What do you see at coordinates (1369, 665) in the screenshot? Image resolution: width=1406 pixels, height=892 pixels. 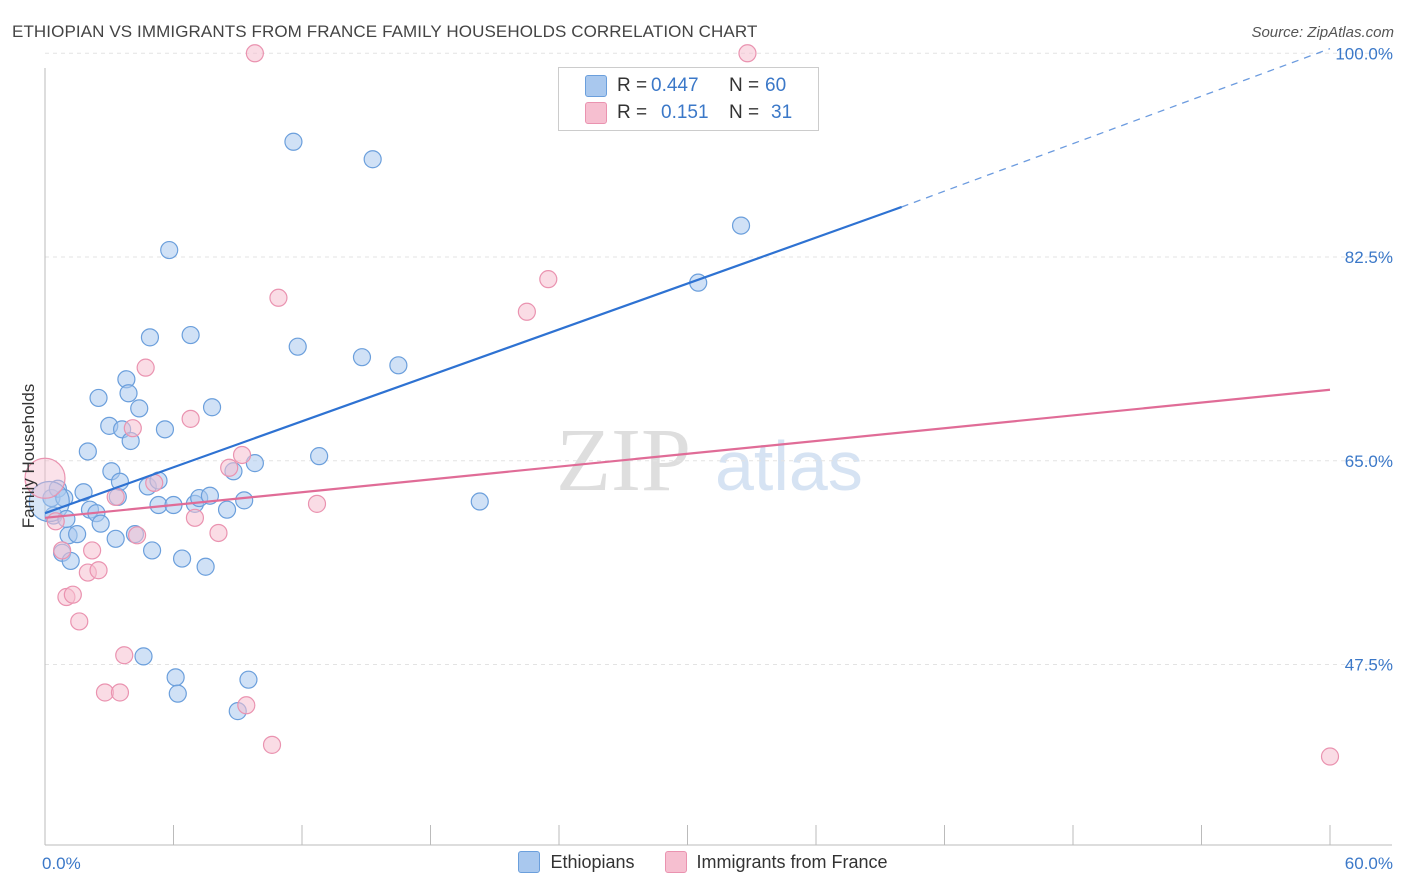 I see `y-tick-label: 47.5%` at bounding box center [1369, 665].